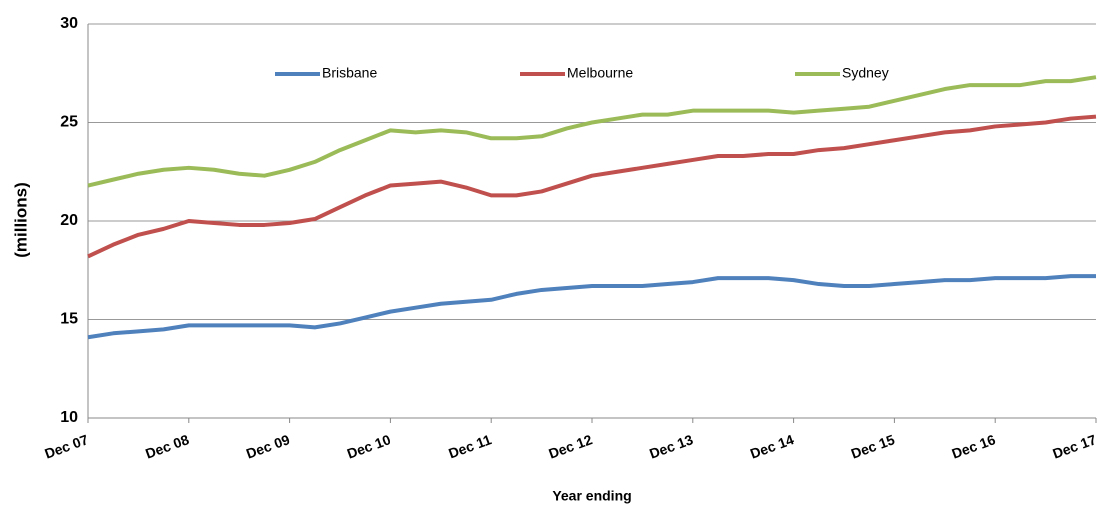 Image resolution: width=1097 pixels, height=510 pixels. Describe the element at coordinates (69, 417) in the screenshot. I see `y-tick-label: 10` at that location.